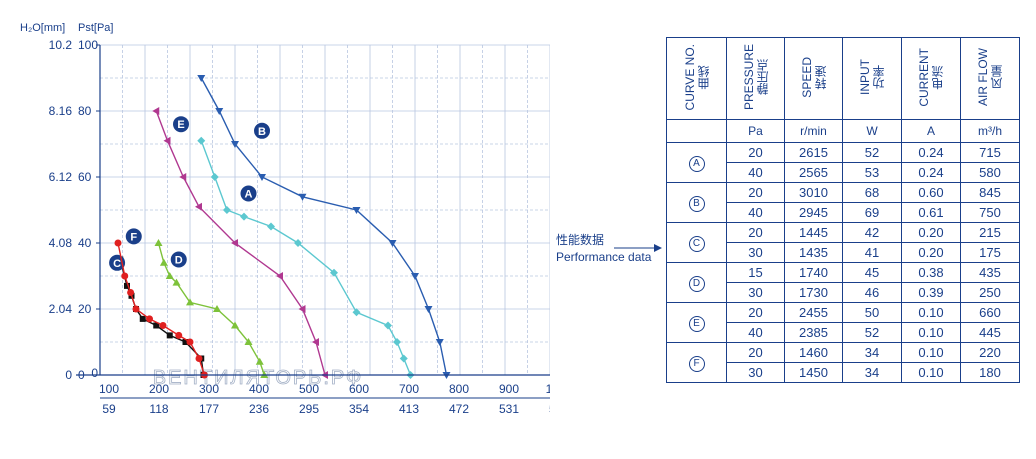 The image size is (1036, 459). I want to click on table-row: 30 1730 46 0.39 250, so click(843, 292).